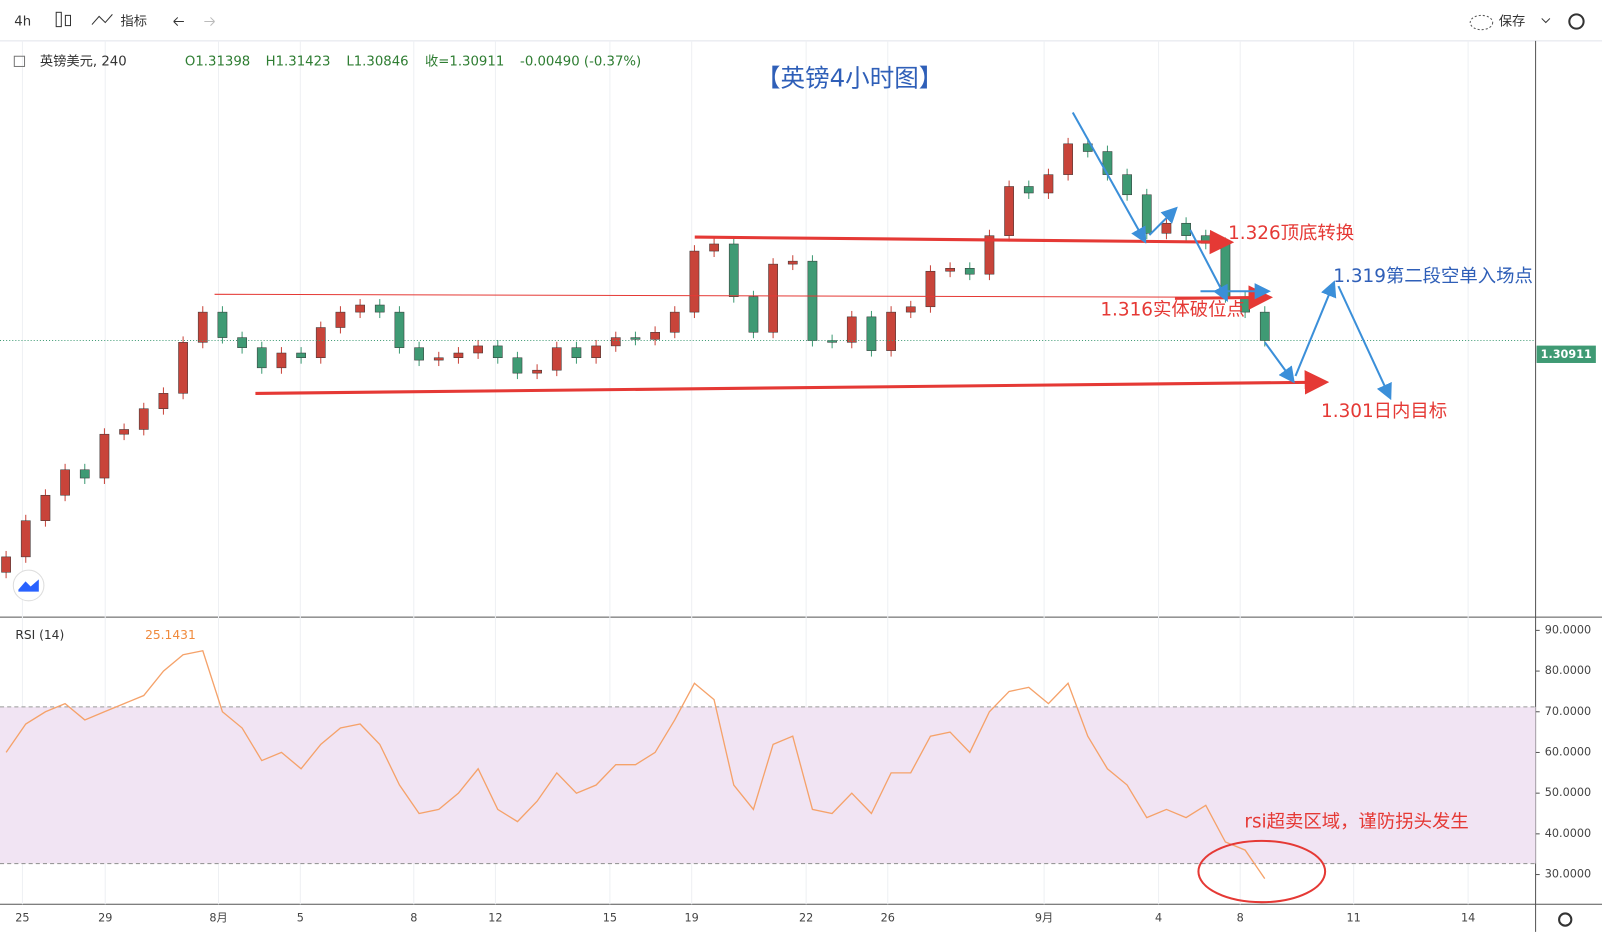 Image resolution: width=1602 pixels, height=937 pixels. What do you see at coordinates (1356, 822) in the screenshot?
I see `rsi-note: rsi超卖区域，谨防拐头发生` at bounding box center [1356, 822].